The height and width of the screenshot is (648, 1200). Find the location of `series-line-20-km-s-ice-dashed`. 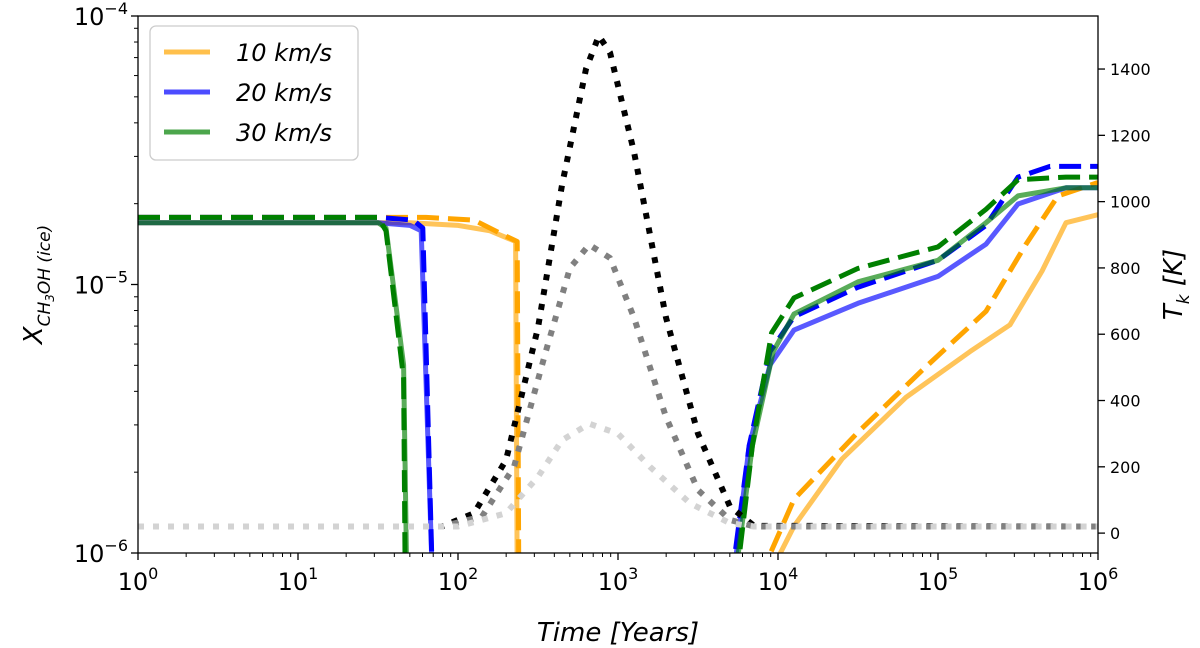

series-line-20-km-s-ice-dashed is located at coordinates (286, 383).